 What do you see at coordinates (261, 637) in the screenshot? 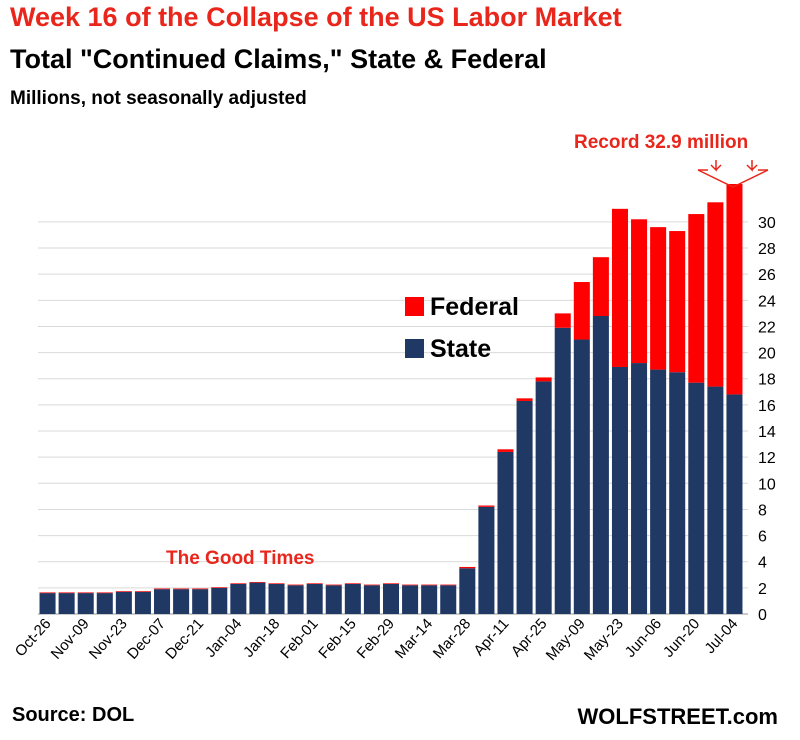
I see `x-tick-label: Jan-18` at bounding box center [261, 637].